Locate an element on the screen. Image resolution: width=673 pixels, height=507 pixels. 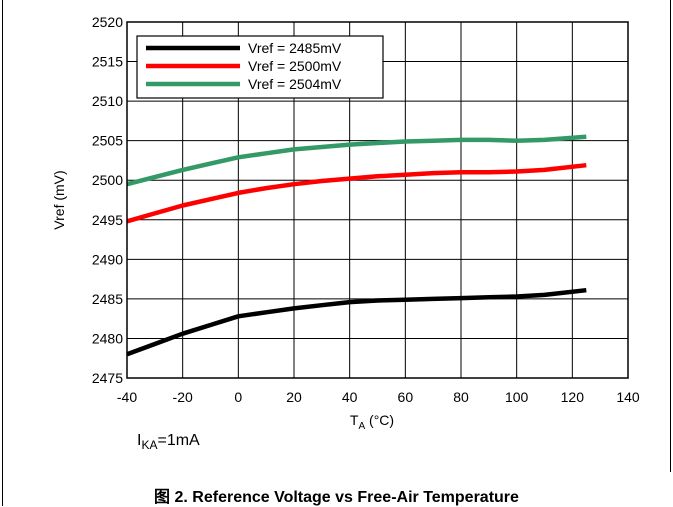
x-axis-label-main: T is located at coordinates (354, 420).